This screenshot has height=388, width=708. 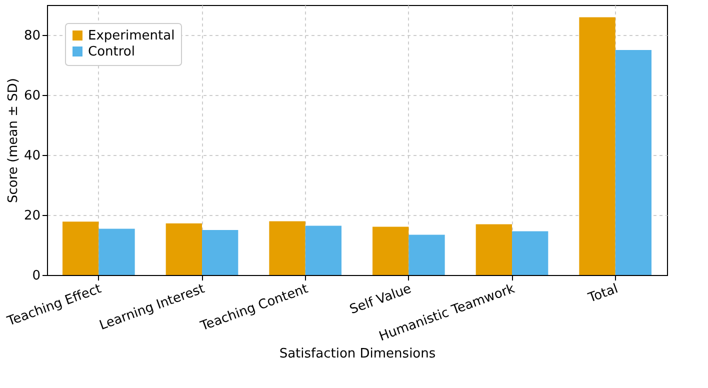 I want to click on y-tick-label: 0, so click(x=36, y=276).